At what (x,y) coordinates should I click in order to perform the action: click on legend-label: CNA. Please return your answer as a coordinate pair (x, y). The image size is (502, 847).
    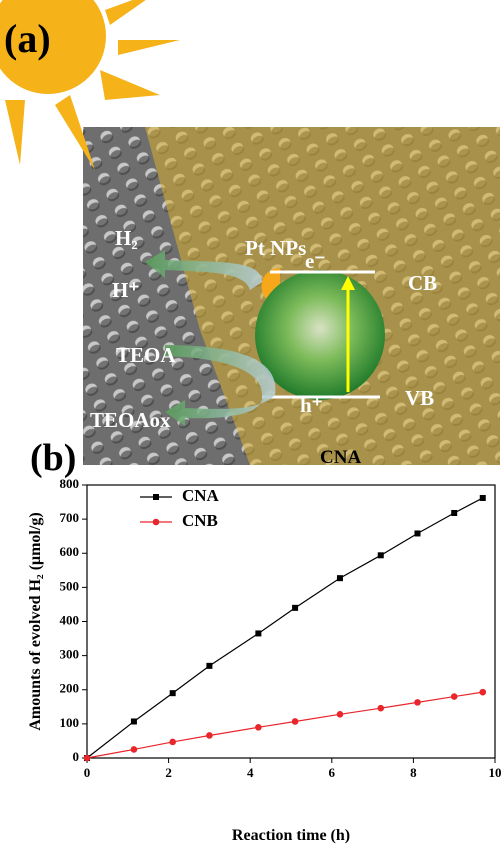
    Looking at the image, I should click on (201, 495).